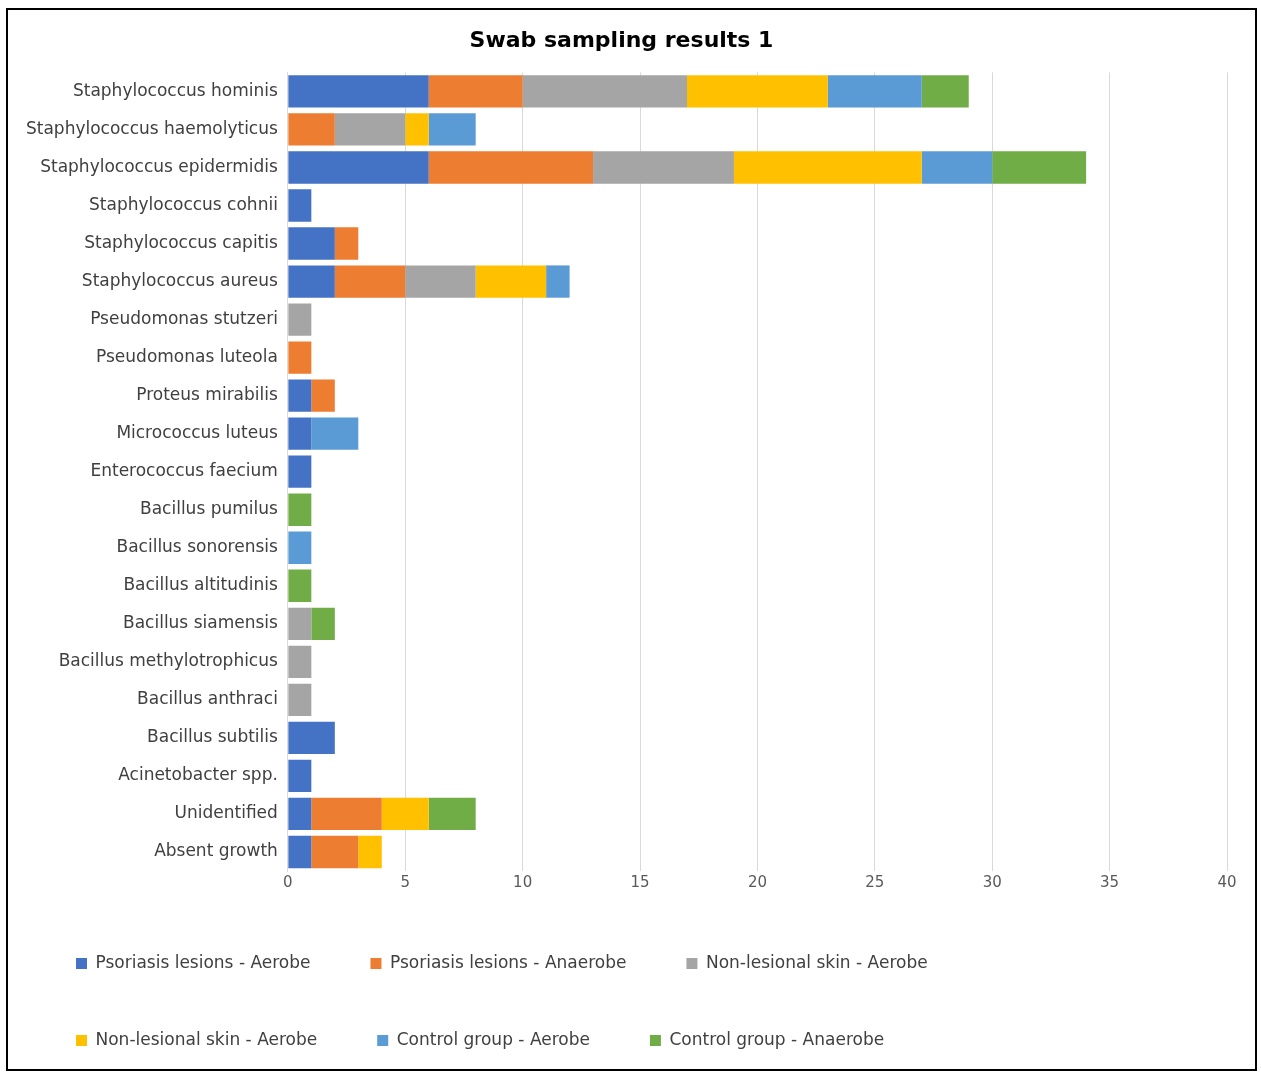 The image size is (1261, 1075). What do you see at coordinates (181, 241) in the screenshot?
I see `y-tick-label: Staphylococcus capitis` at bounding box center [181, 241].